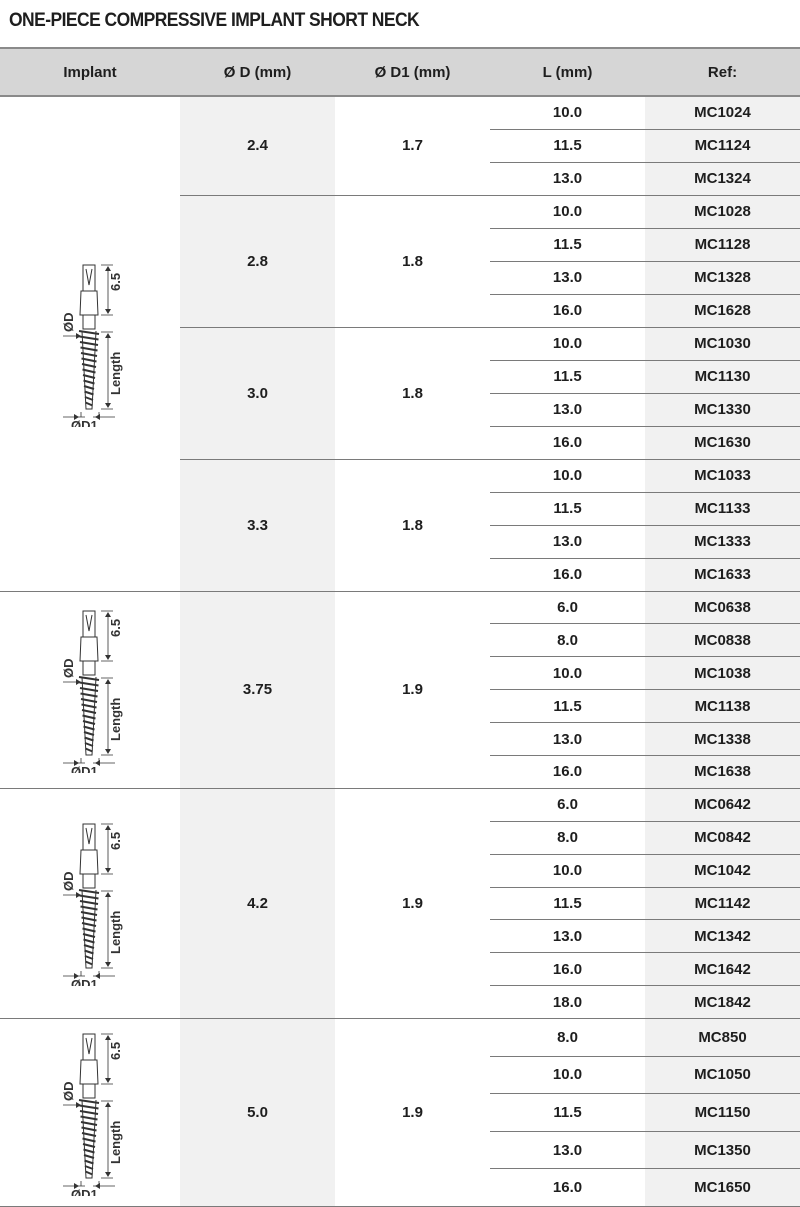  I want to click on ref-cell: MC1342, so click(722, 936).